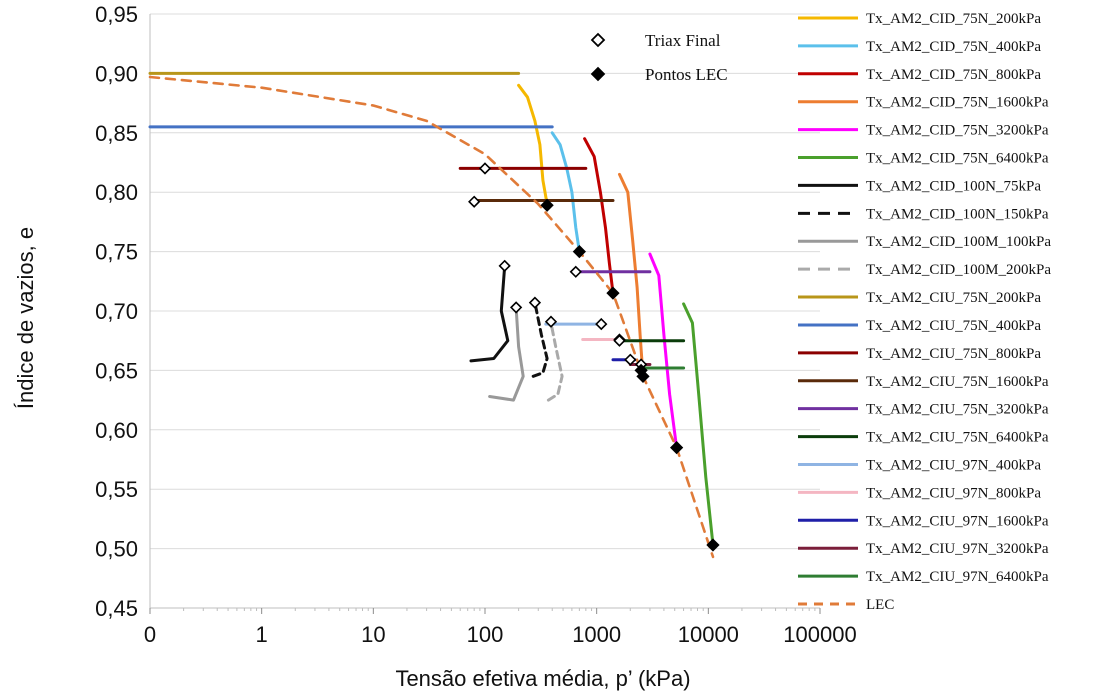 The image size is (1115, 696). I want to click on legend-label: Tx_AM2_CID_100M_100kPa, so click(958, 242).